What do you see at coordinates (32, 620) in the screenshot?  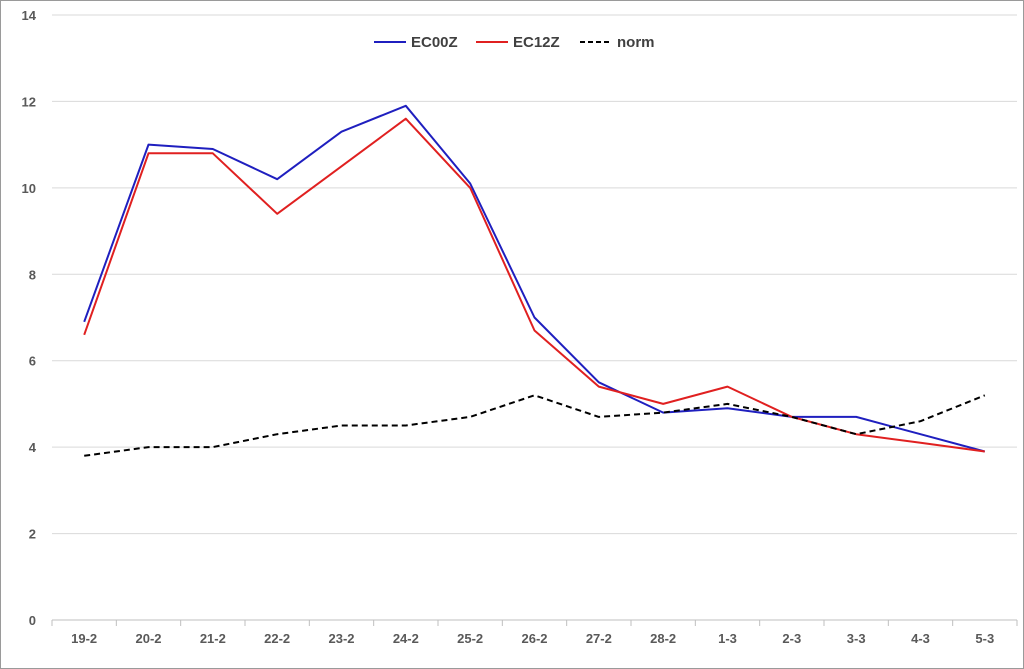 I see `y-tick-label: 0` at bounding box center [32, 620].